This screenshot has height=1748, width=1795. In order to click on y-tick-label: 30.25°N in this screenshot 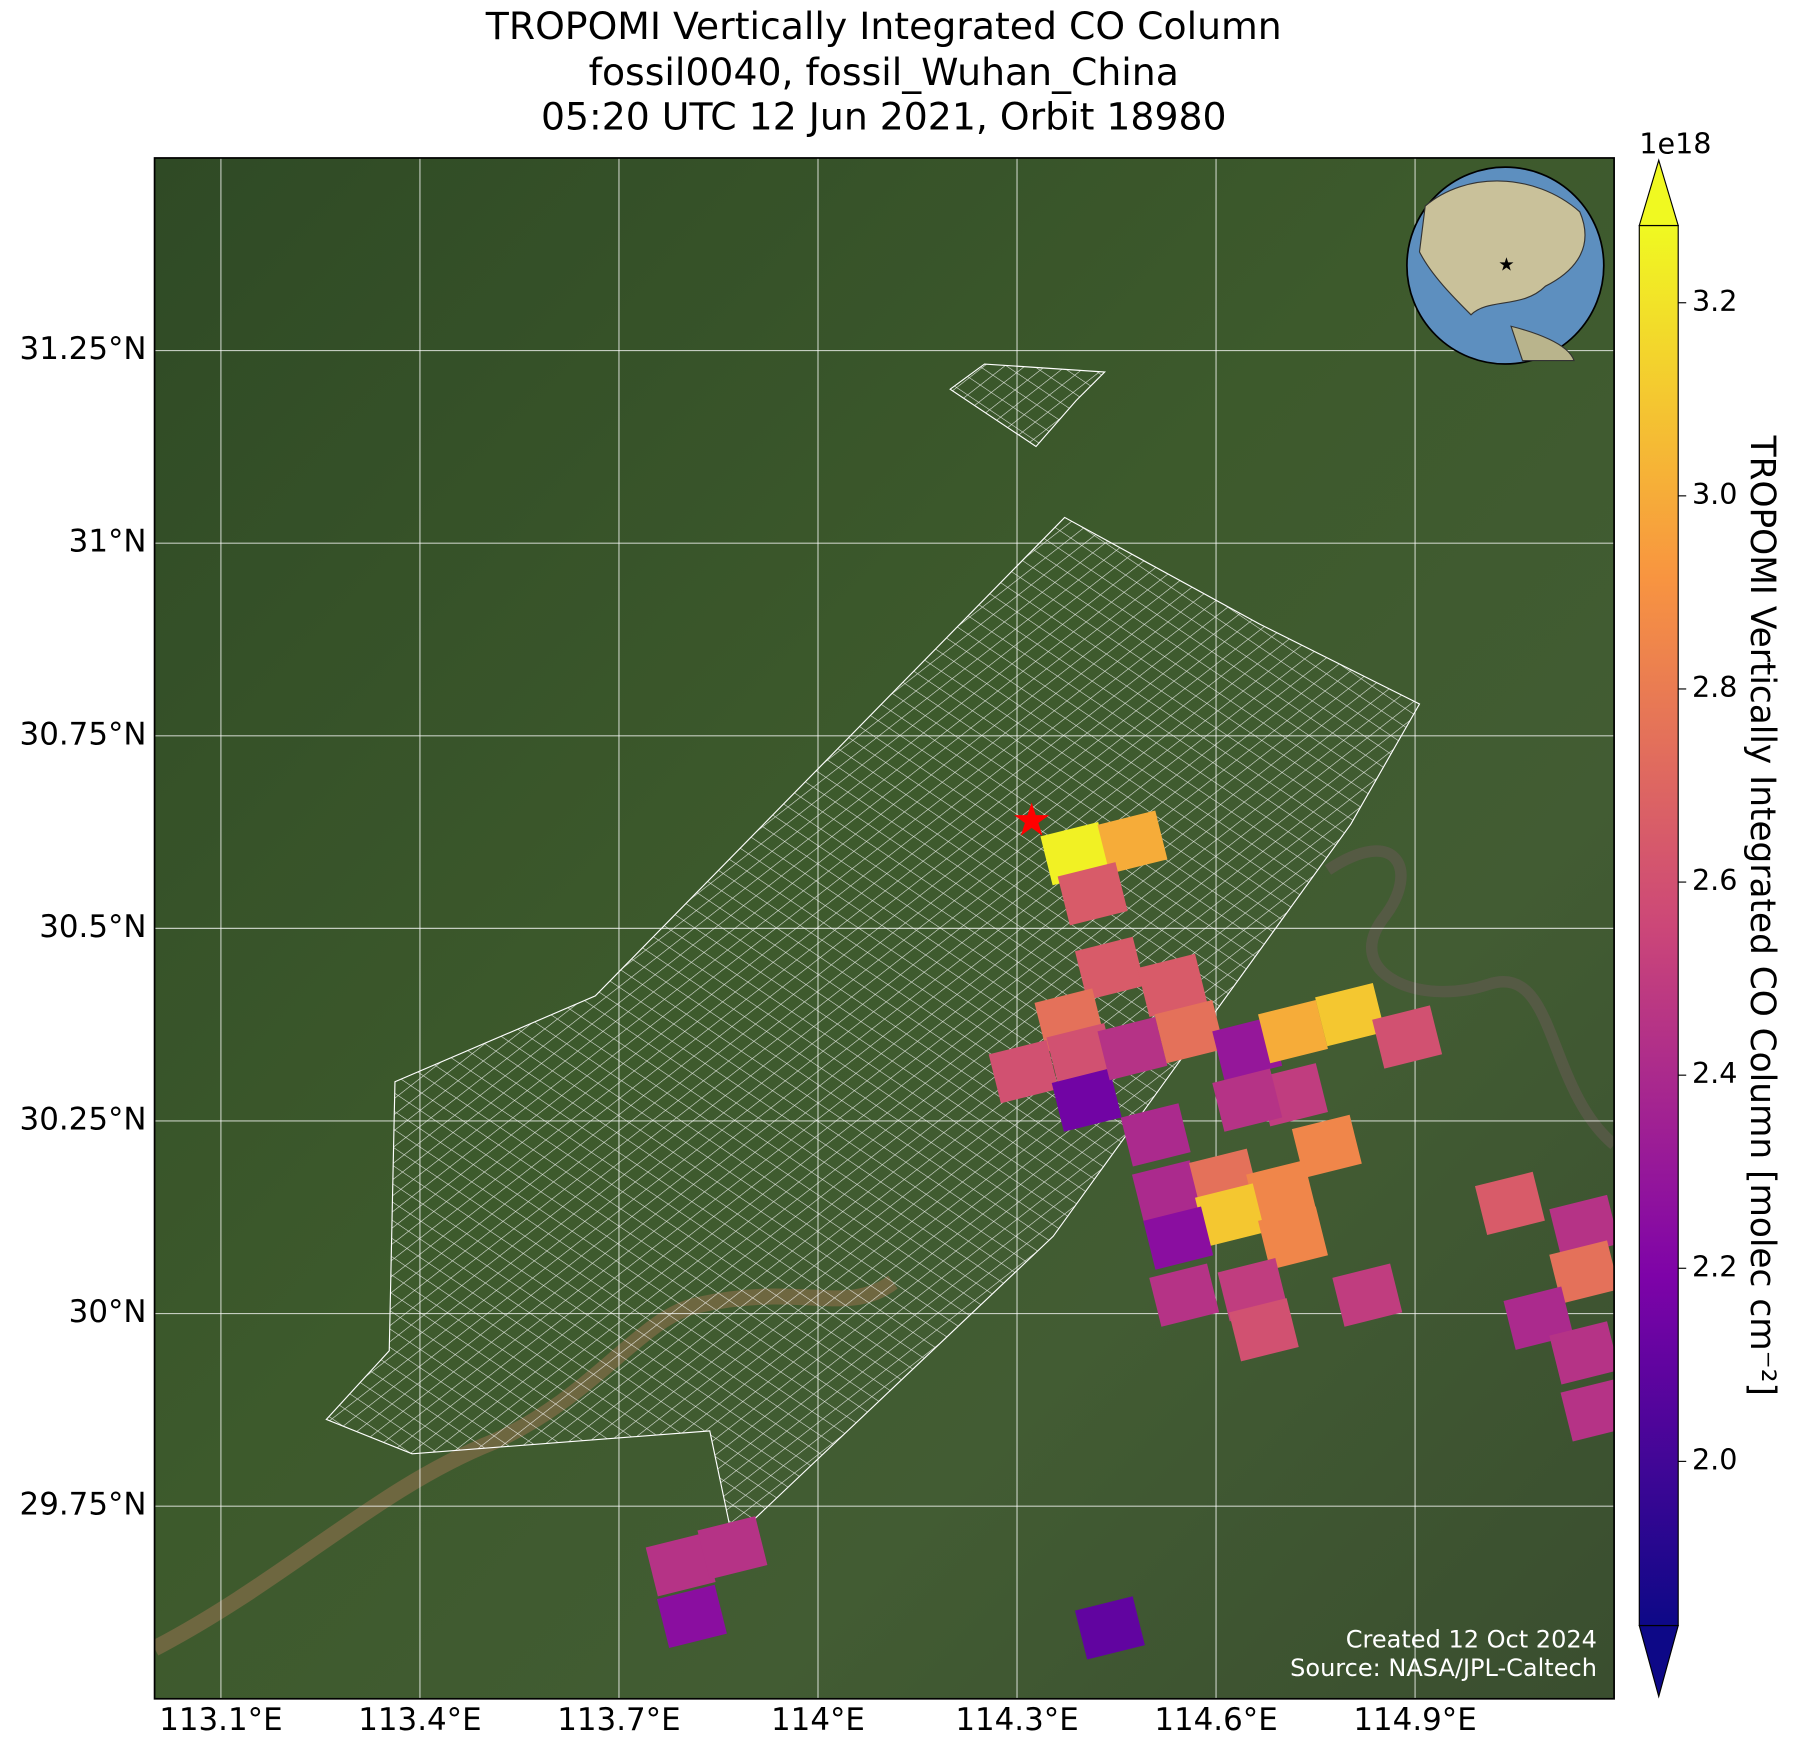, I will do `click(83, 1119)`.